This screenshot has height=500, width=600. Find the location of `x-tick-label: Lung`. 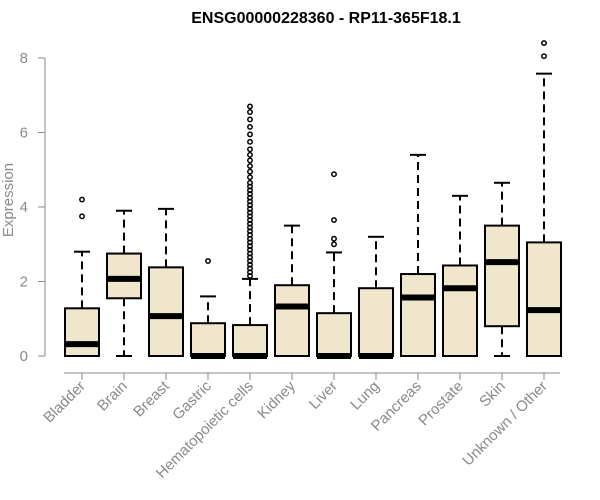

x-tick-label: Lung is located at coordinates (365, 396).